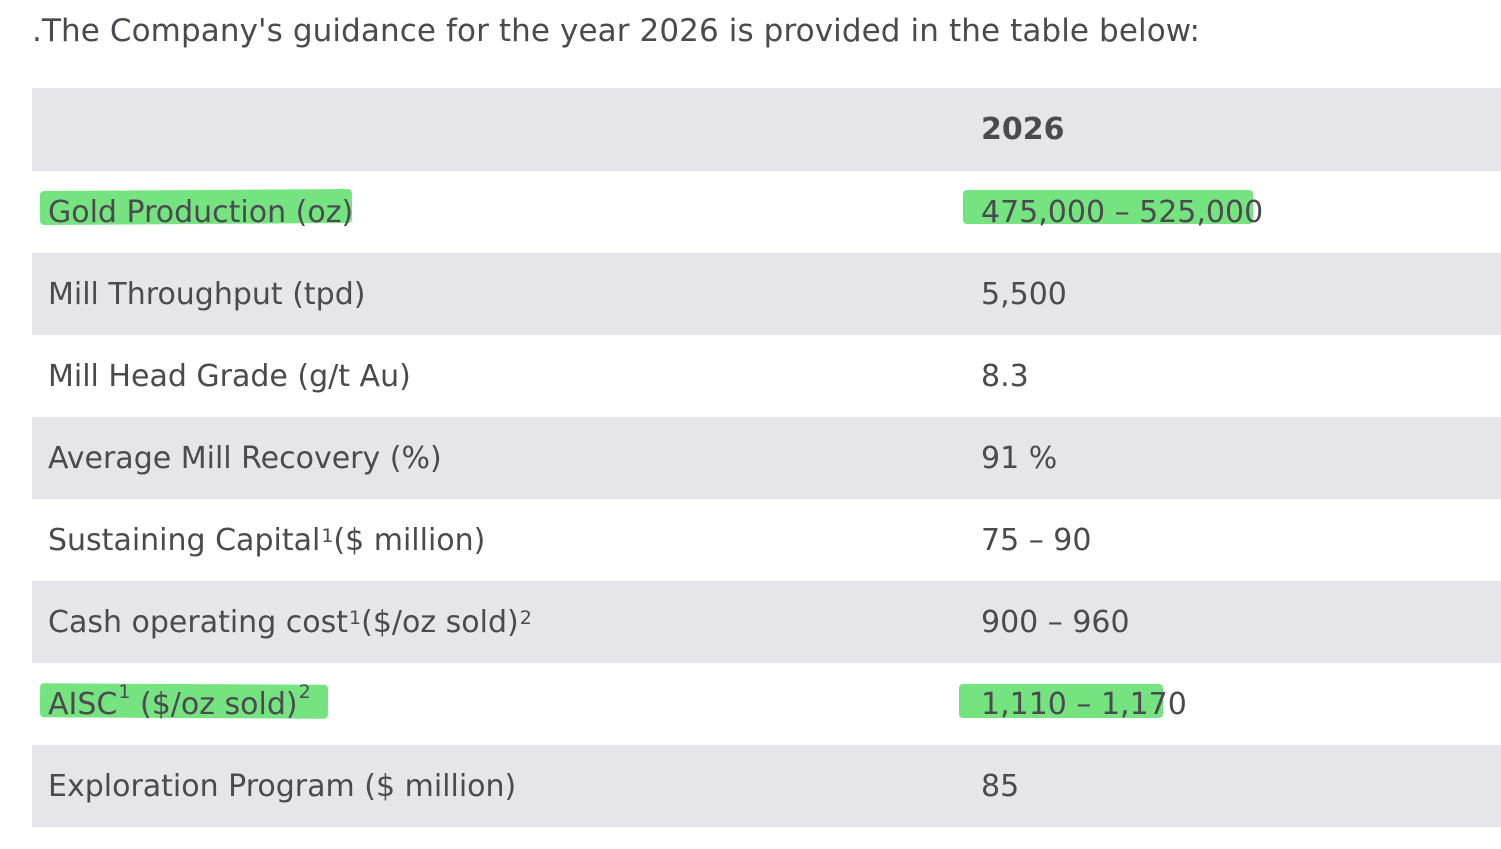  Describe the element at coordinates (766, 540) in the screenshot. I see `table-row: Sustaining Capital 1 ($ million) 75 – 90` at that location.